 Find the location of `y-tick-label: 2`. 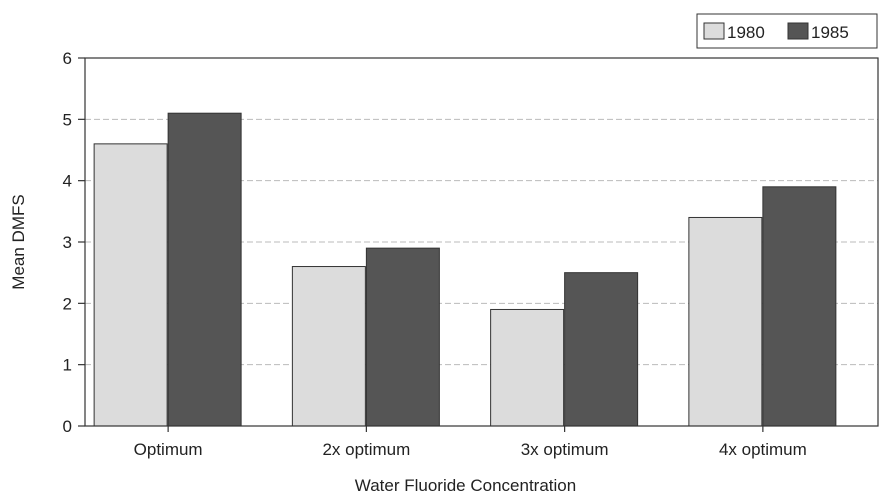

y-tick-label: 2 is located at coordinates (67, 303).